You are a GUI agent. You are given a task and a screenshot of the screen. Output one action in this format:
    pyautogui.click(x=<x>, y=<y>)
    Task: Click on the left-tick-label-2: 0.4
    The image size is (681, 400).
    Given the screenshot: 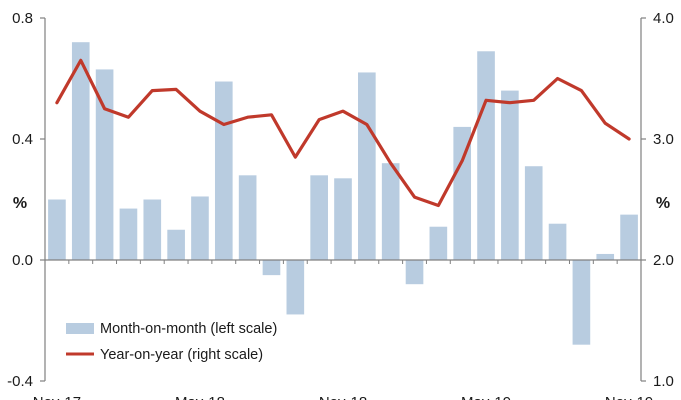 What is the action you would take?
    pyautogui.click(x=22, y=139)
    